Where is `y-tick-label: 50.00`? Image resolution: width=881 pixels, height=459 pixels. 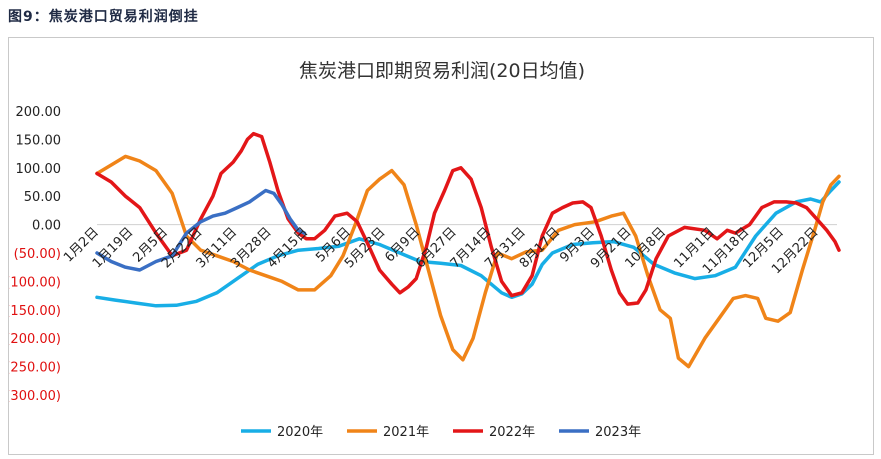 y-tick-label: 50.00 is located at coordinates (42, 197).